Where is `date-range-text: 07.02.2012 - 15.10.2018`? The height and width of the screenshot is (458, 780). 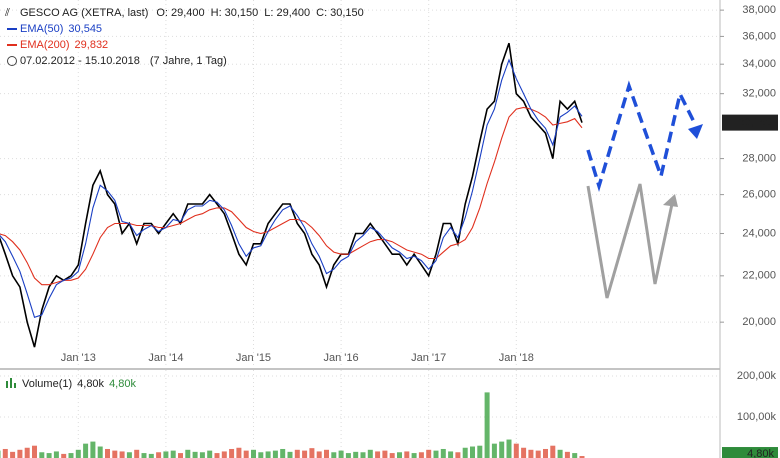 date-range-text: 07.02.2012 - 15.10.2018 is located at coordinates (80, 61).